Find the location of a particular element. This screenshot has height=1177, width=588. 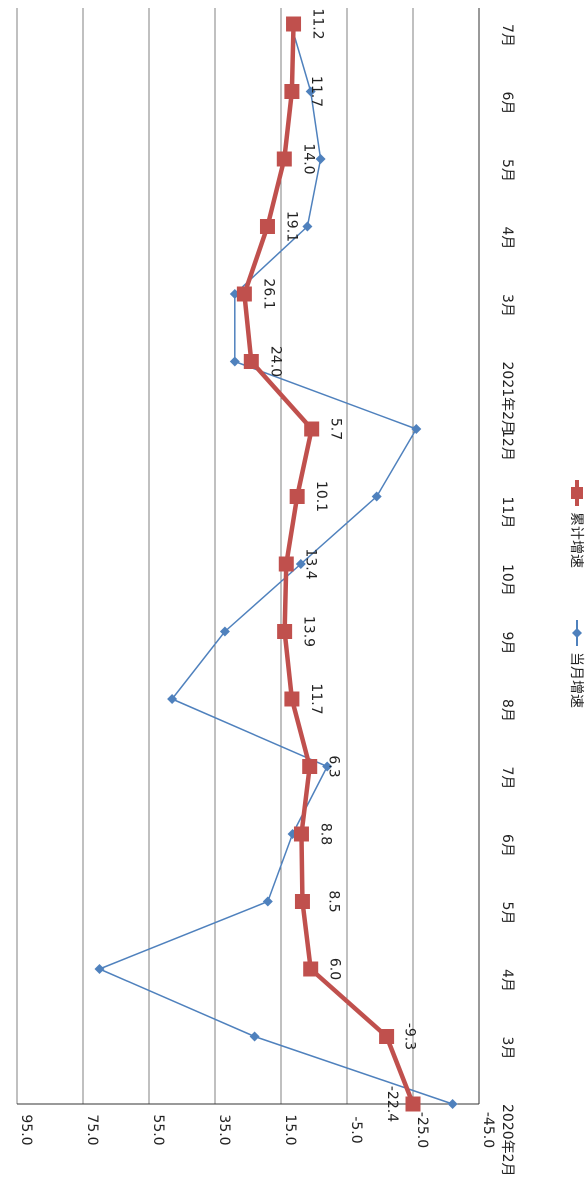

data-label: 19.1 is located at coordinates (291, 226).